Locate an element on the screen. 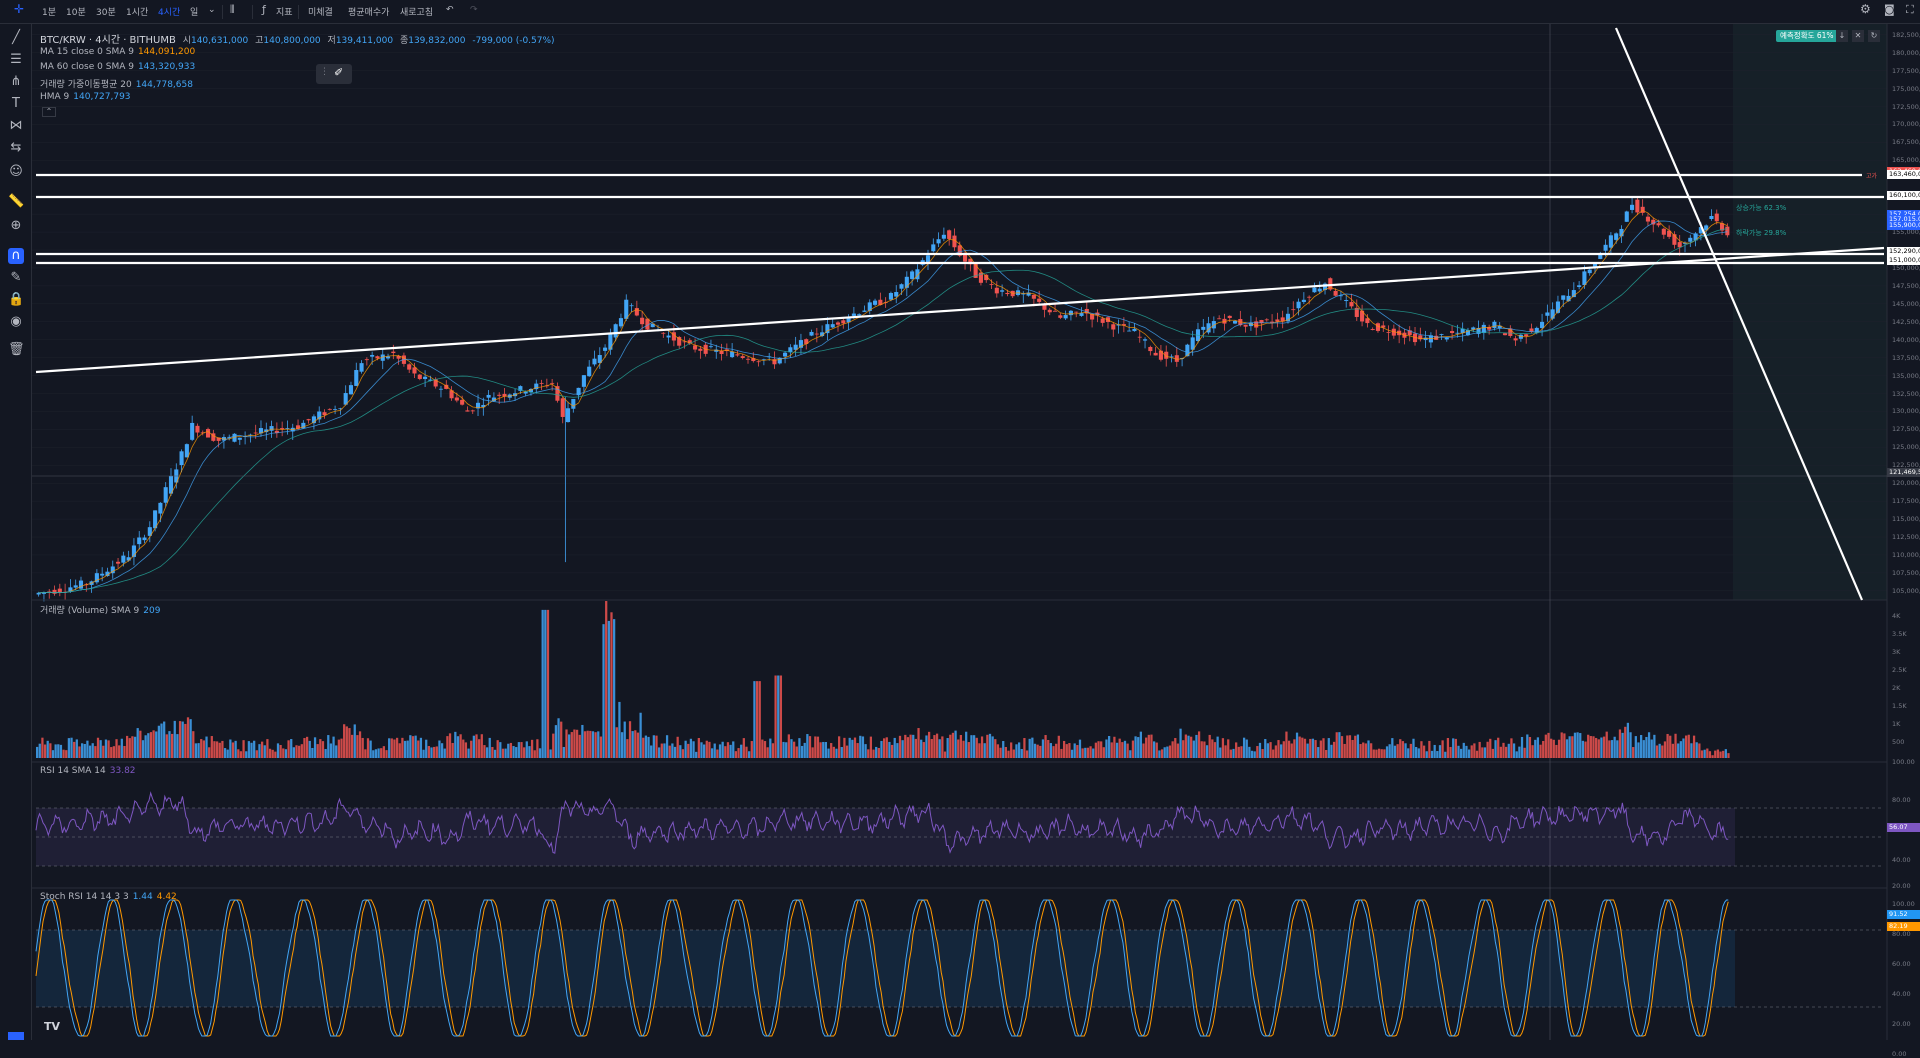  hma-label: HMA 9 is located at coordinates (55, 97).